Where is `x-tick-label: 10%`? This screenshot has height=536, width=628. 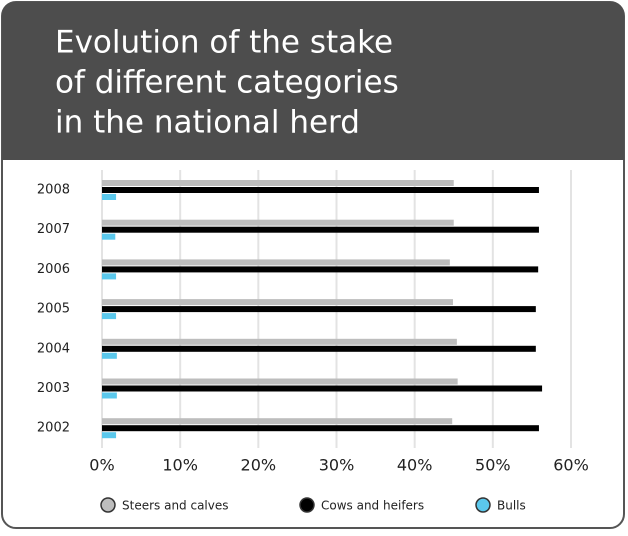 x-tick-label: 10% is located at coordinates (180, 465).